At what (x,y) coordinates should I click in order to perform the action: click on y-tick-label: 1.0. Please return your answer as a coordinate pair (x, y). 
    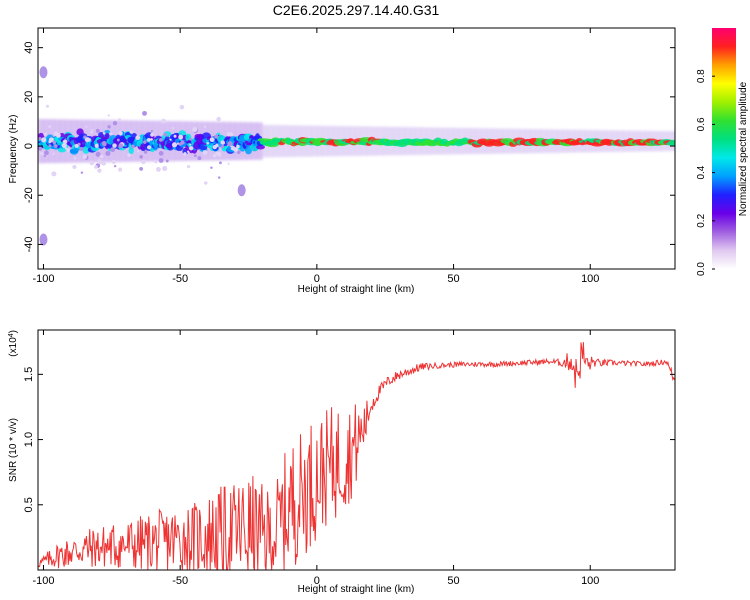
    Looking at the image, I should click on (29, 439).